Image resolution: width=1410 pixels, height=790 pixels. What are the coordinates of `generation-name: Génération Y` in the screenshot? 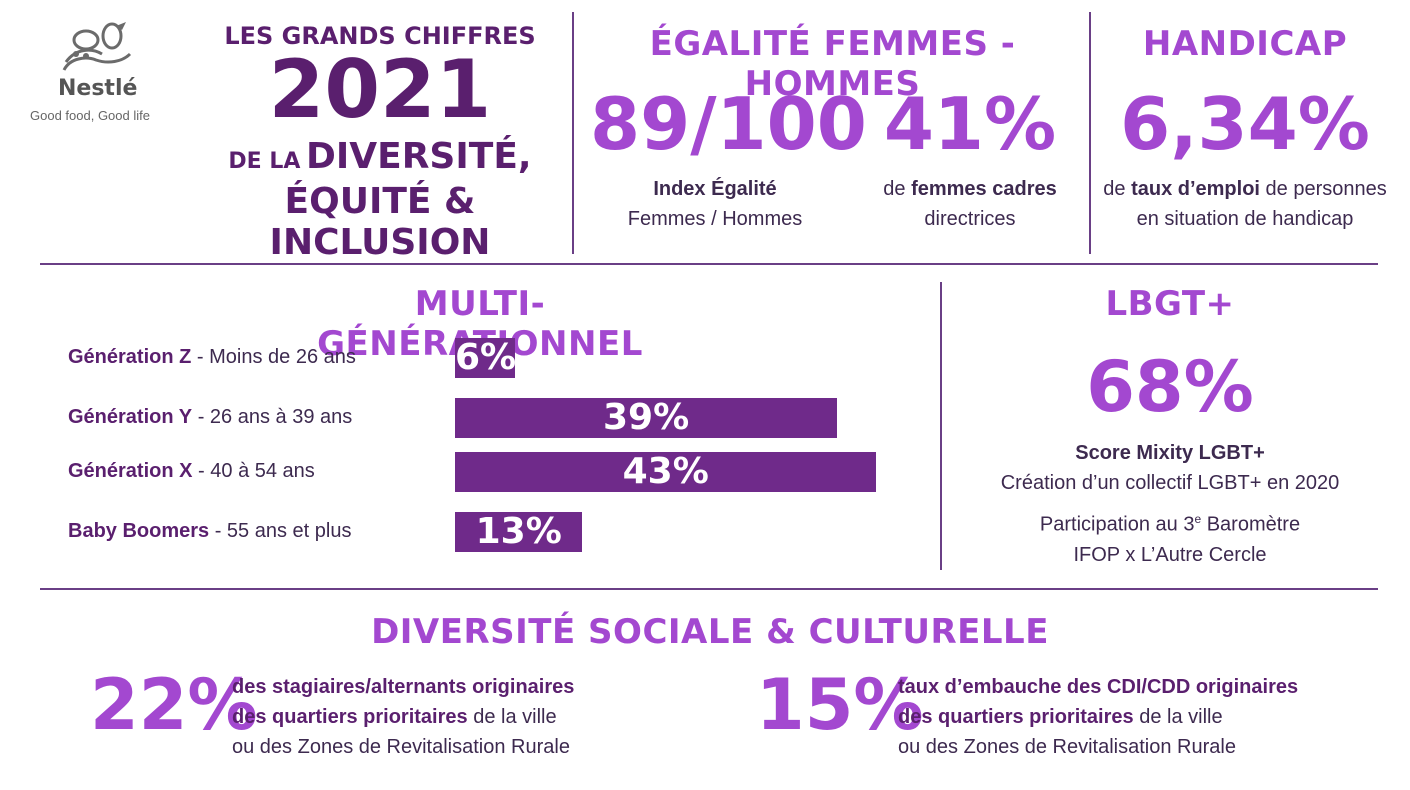 It's located at (130, 417).